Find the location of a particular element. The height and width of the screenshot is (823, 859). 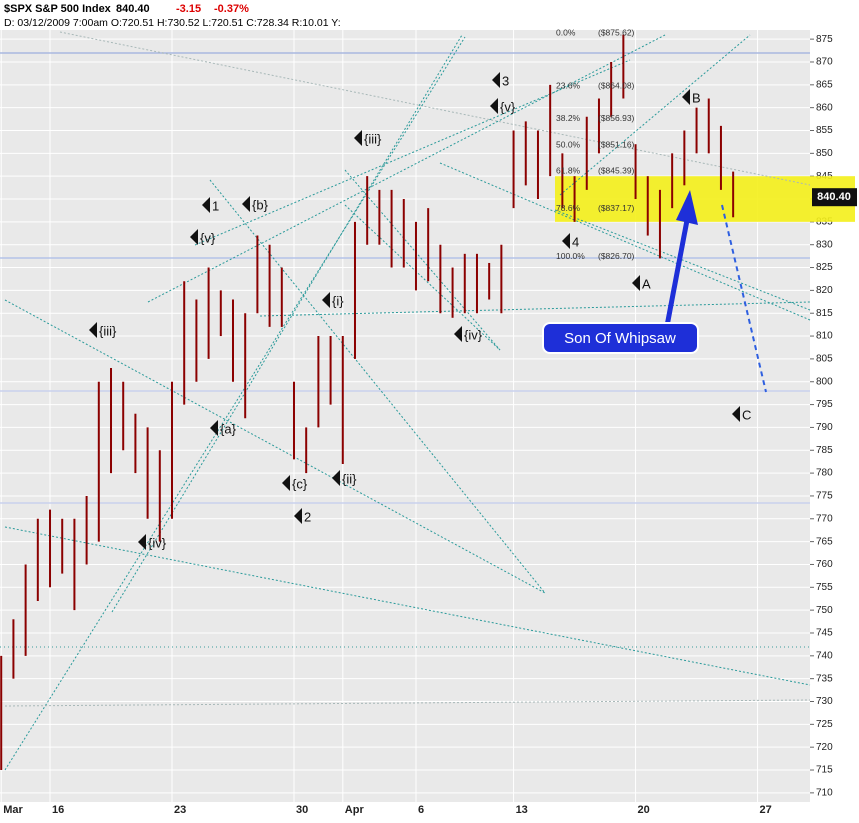

annotation: {b} is located at coordinates (260, 204).